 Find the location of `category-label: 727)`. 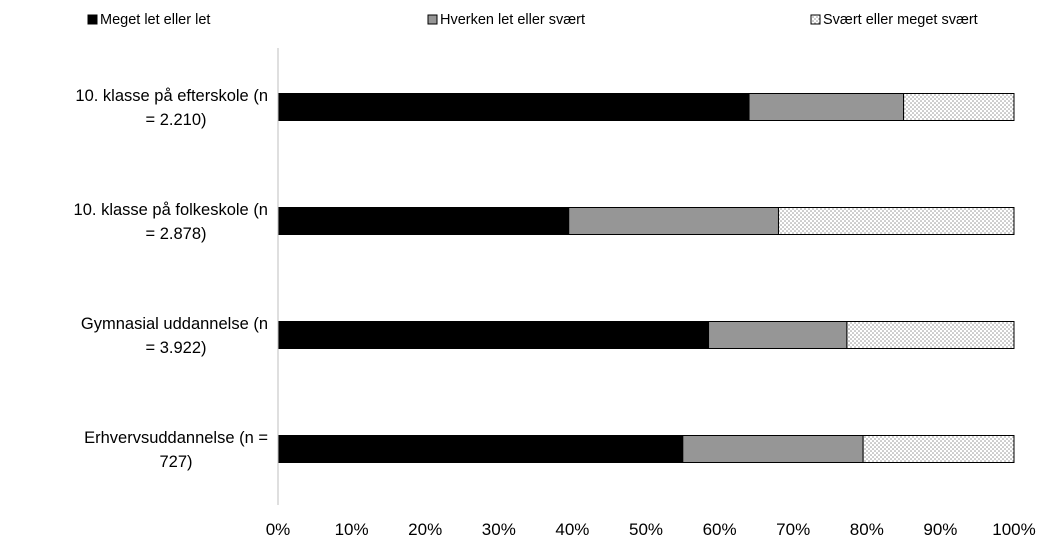

category-label: 727) is located at coordinates (175, 462).